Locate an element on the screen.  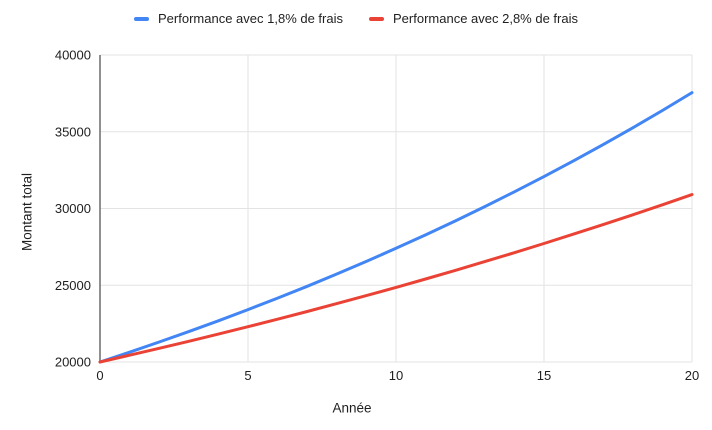
x-tick-label: 20 is located at coordinates (692, 375).